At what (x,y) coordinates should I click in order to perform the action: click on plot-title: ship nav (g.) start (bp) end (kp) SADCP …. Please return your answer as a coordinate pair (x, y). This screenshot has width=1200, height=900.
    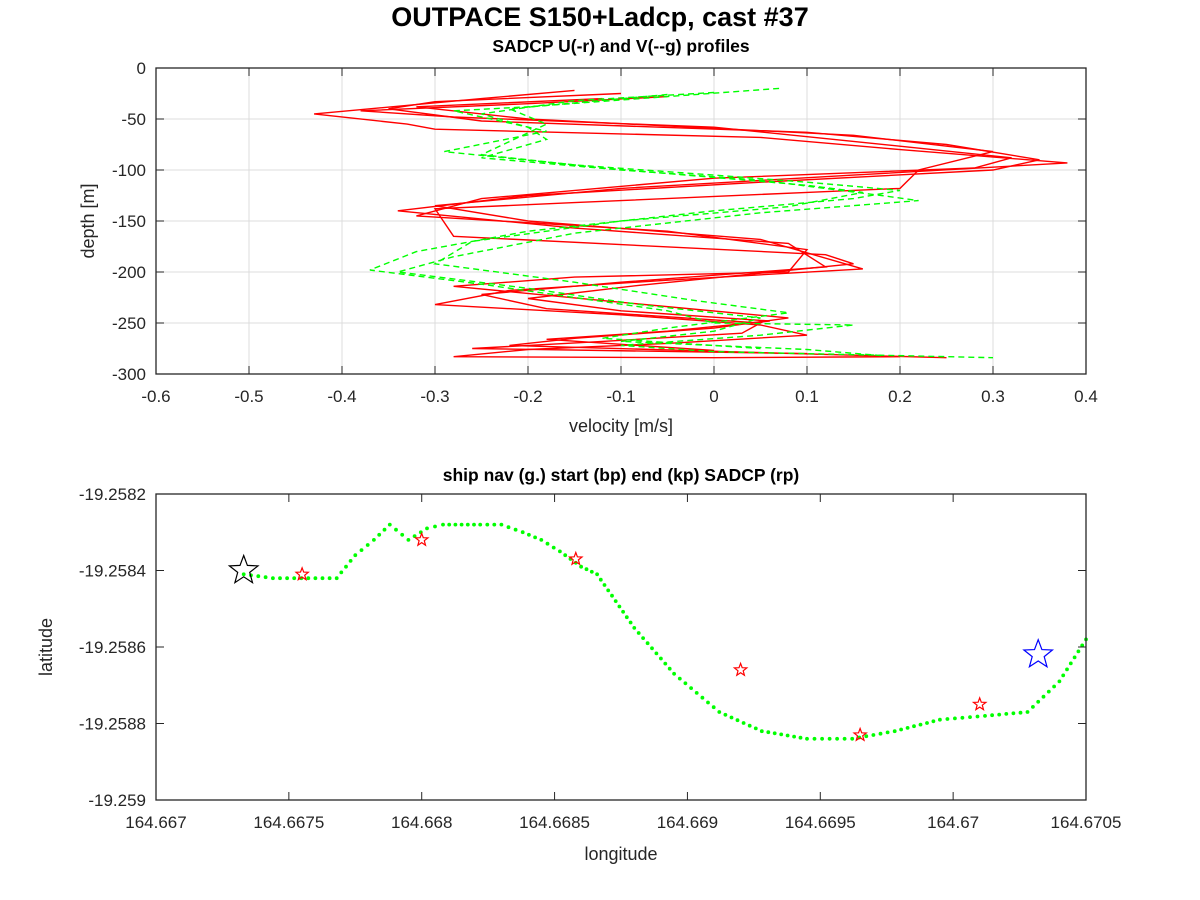
    Looking at the image, I should click on (621, 475).